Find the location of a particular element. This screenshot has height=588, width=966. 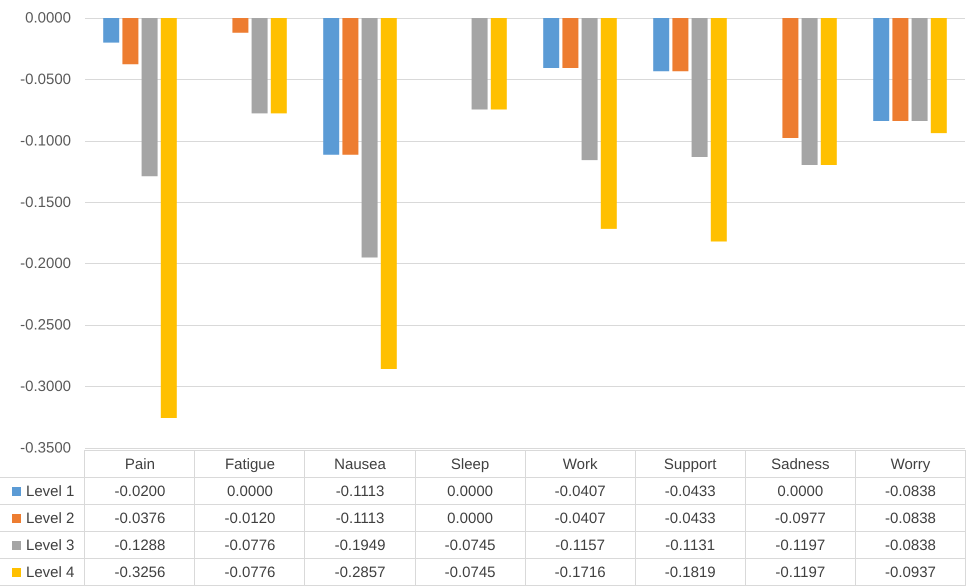

y-tick-label: -0.0500 is located at coordinates (45, 79).